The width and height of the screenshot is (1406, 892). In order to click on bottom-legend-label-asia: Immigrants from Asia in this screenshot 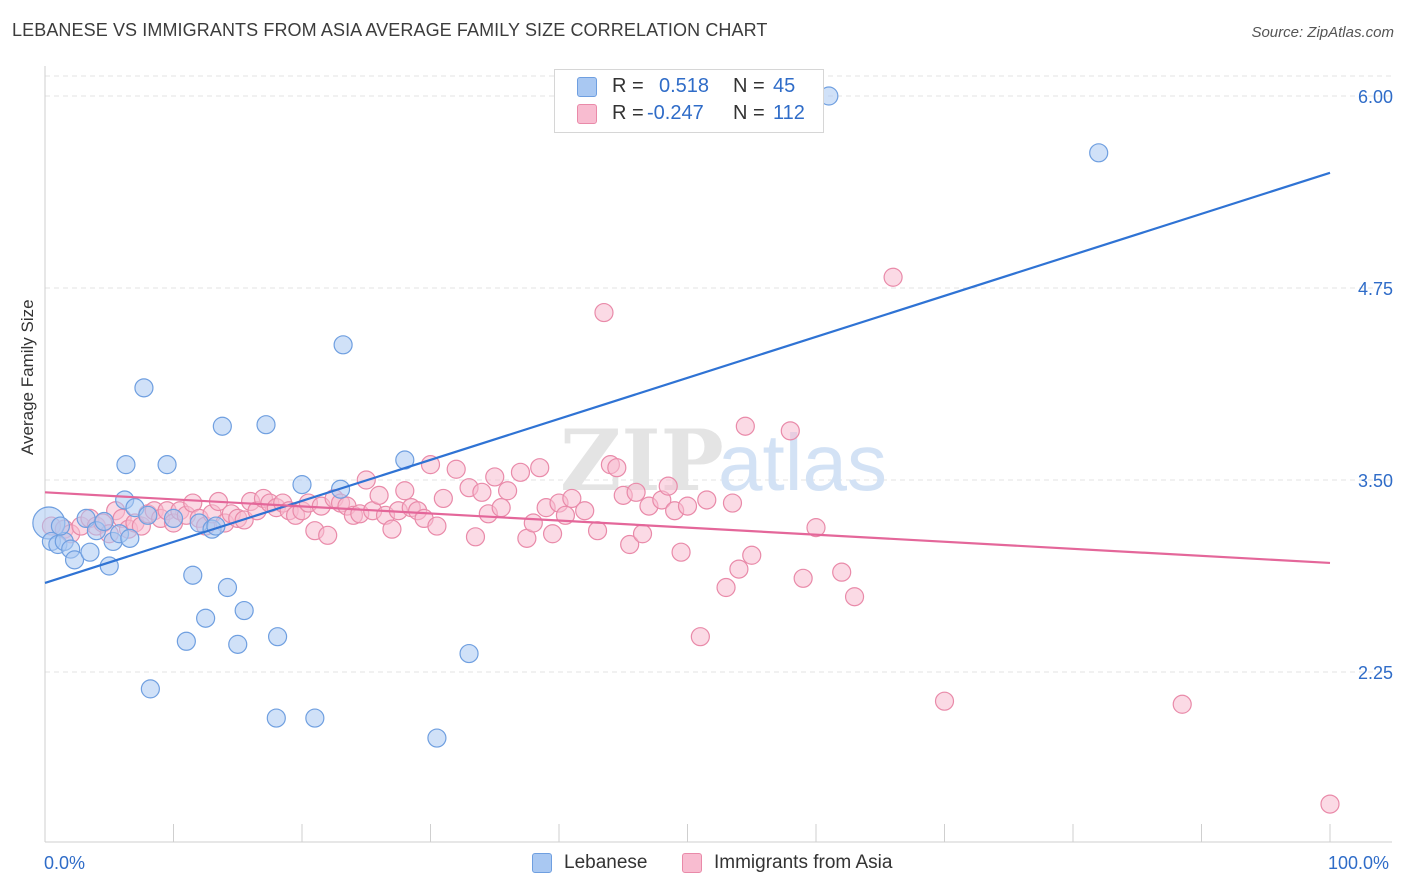, I will do `click(803, 862)`.